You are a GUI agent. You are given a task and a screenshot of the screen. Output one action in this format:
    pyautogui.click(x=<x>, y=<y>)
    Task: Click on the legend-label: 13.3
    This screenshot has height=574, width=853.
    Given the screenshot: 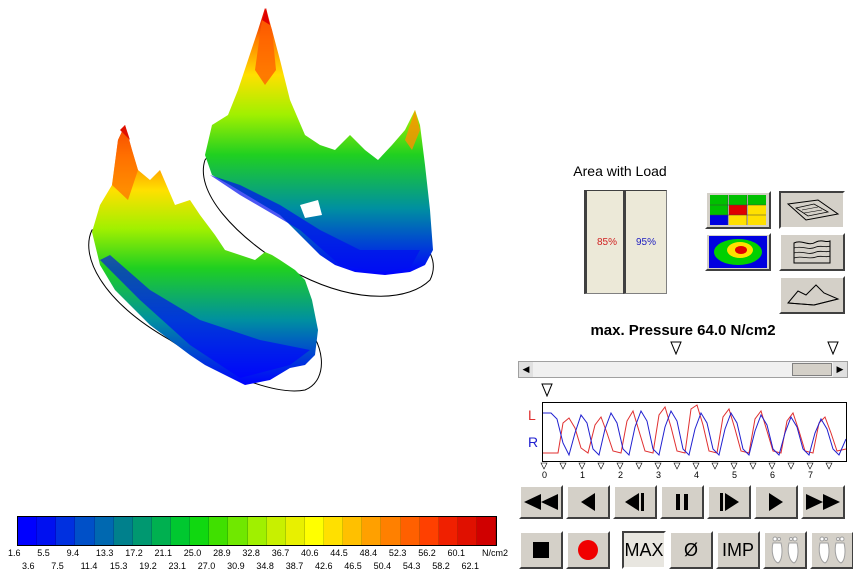 What is the action you would take?
    pyautogui.click(x=104, y=553)
    